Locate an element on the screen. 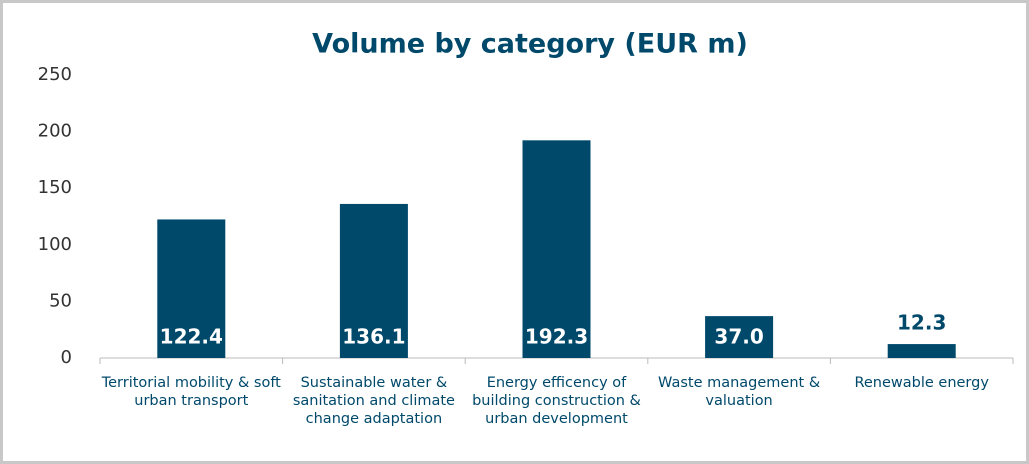  x-tick-label: Waste management & valuation is located at coordinates (739, 392).